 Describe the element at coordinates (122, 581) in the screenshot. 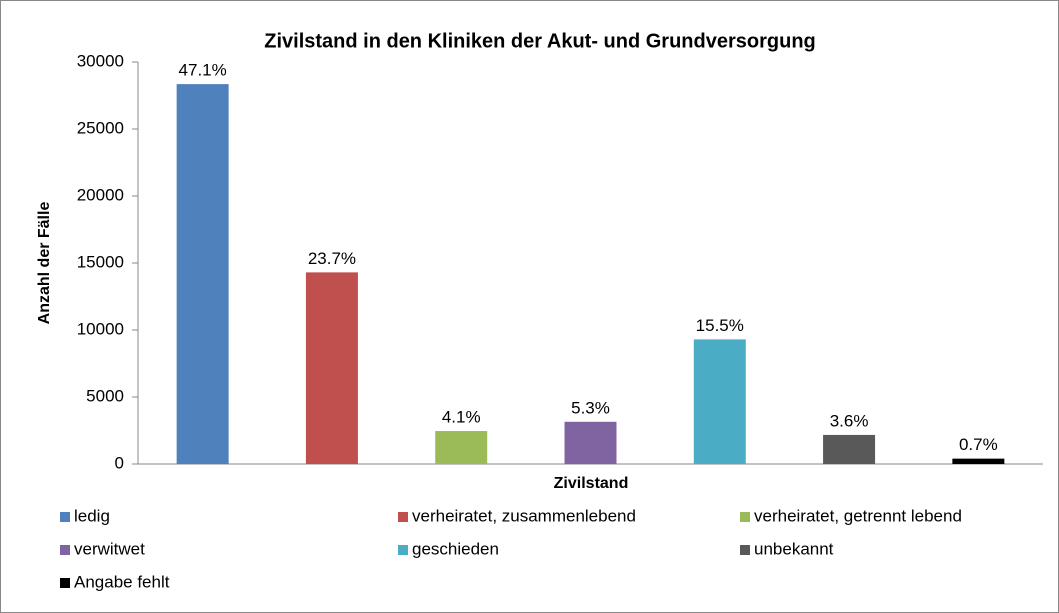

I see `legend-label: Angabe fehlt` at that location.